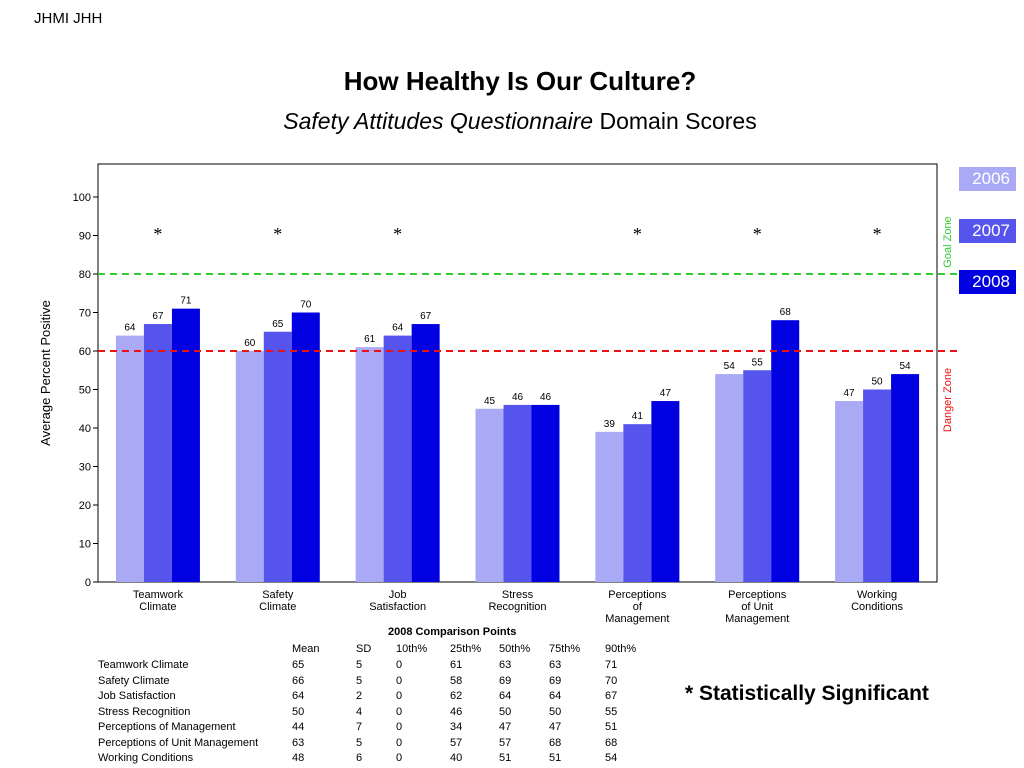 The image size is (1024, 768). Describe the element at coordinates (195, 650) in the screenshot. I see `table-header-cell` at that location.